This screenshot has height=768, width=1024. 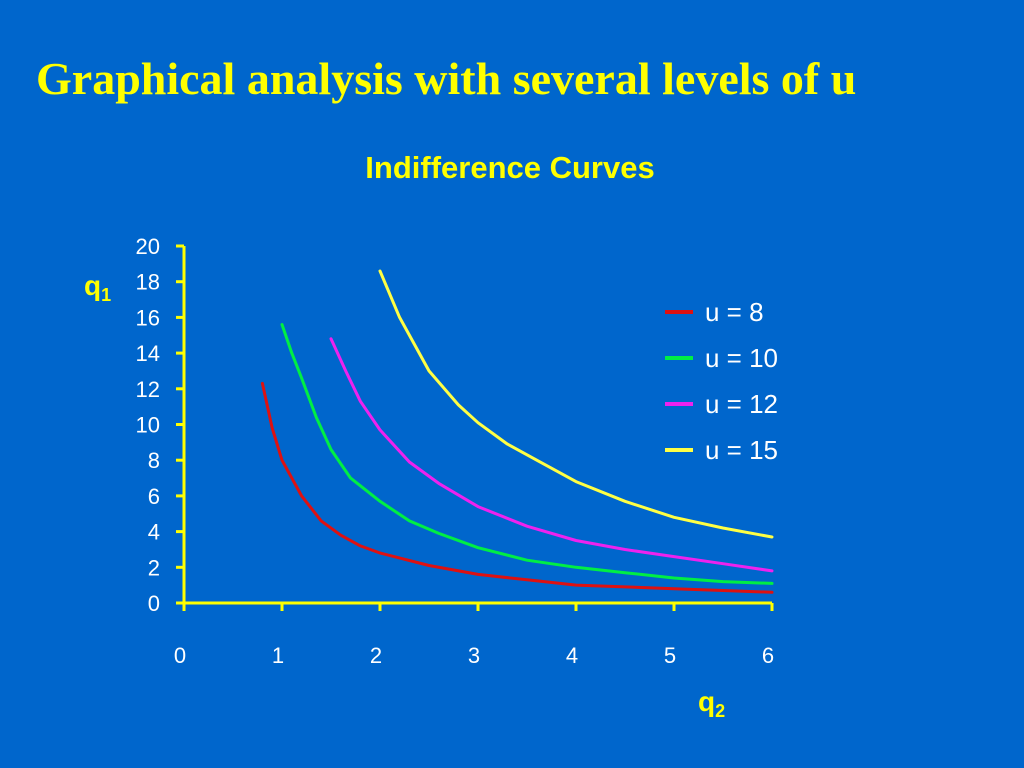 I want to click on y-tick-label: 12, so click(x=148, y=389).